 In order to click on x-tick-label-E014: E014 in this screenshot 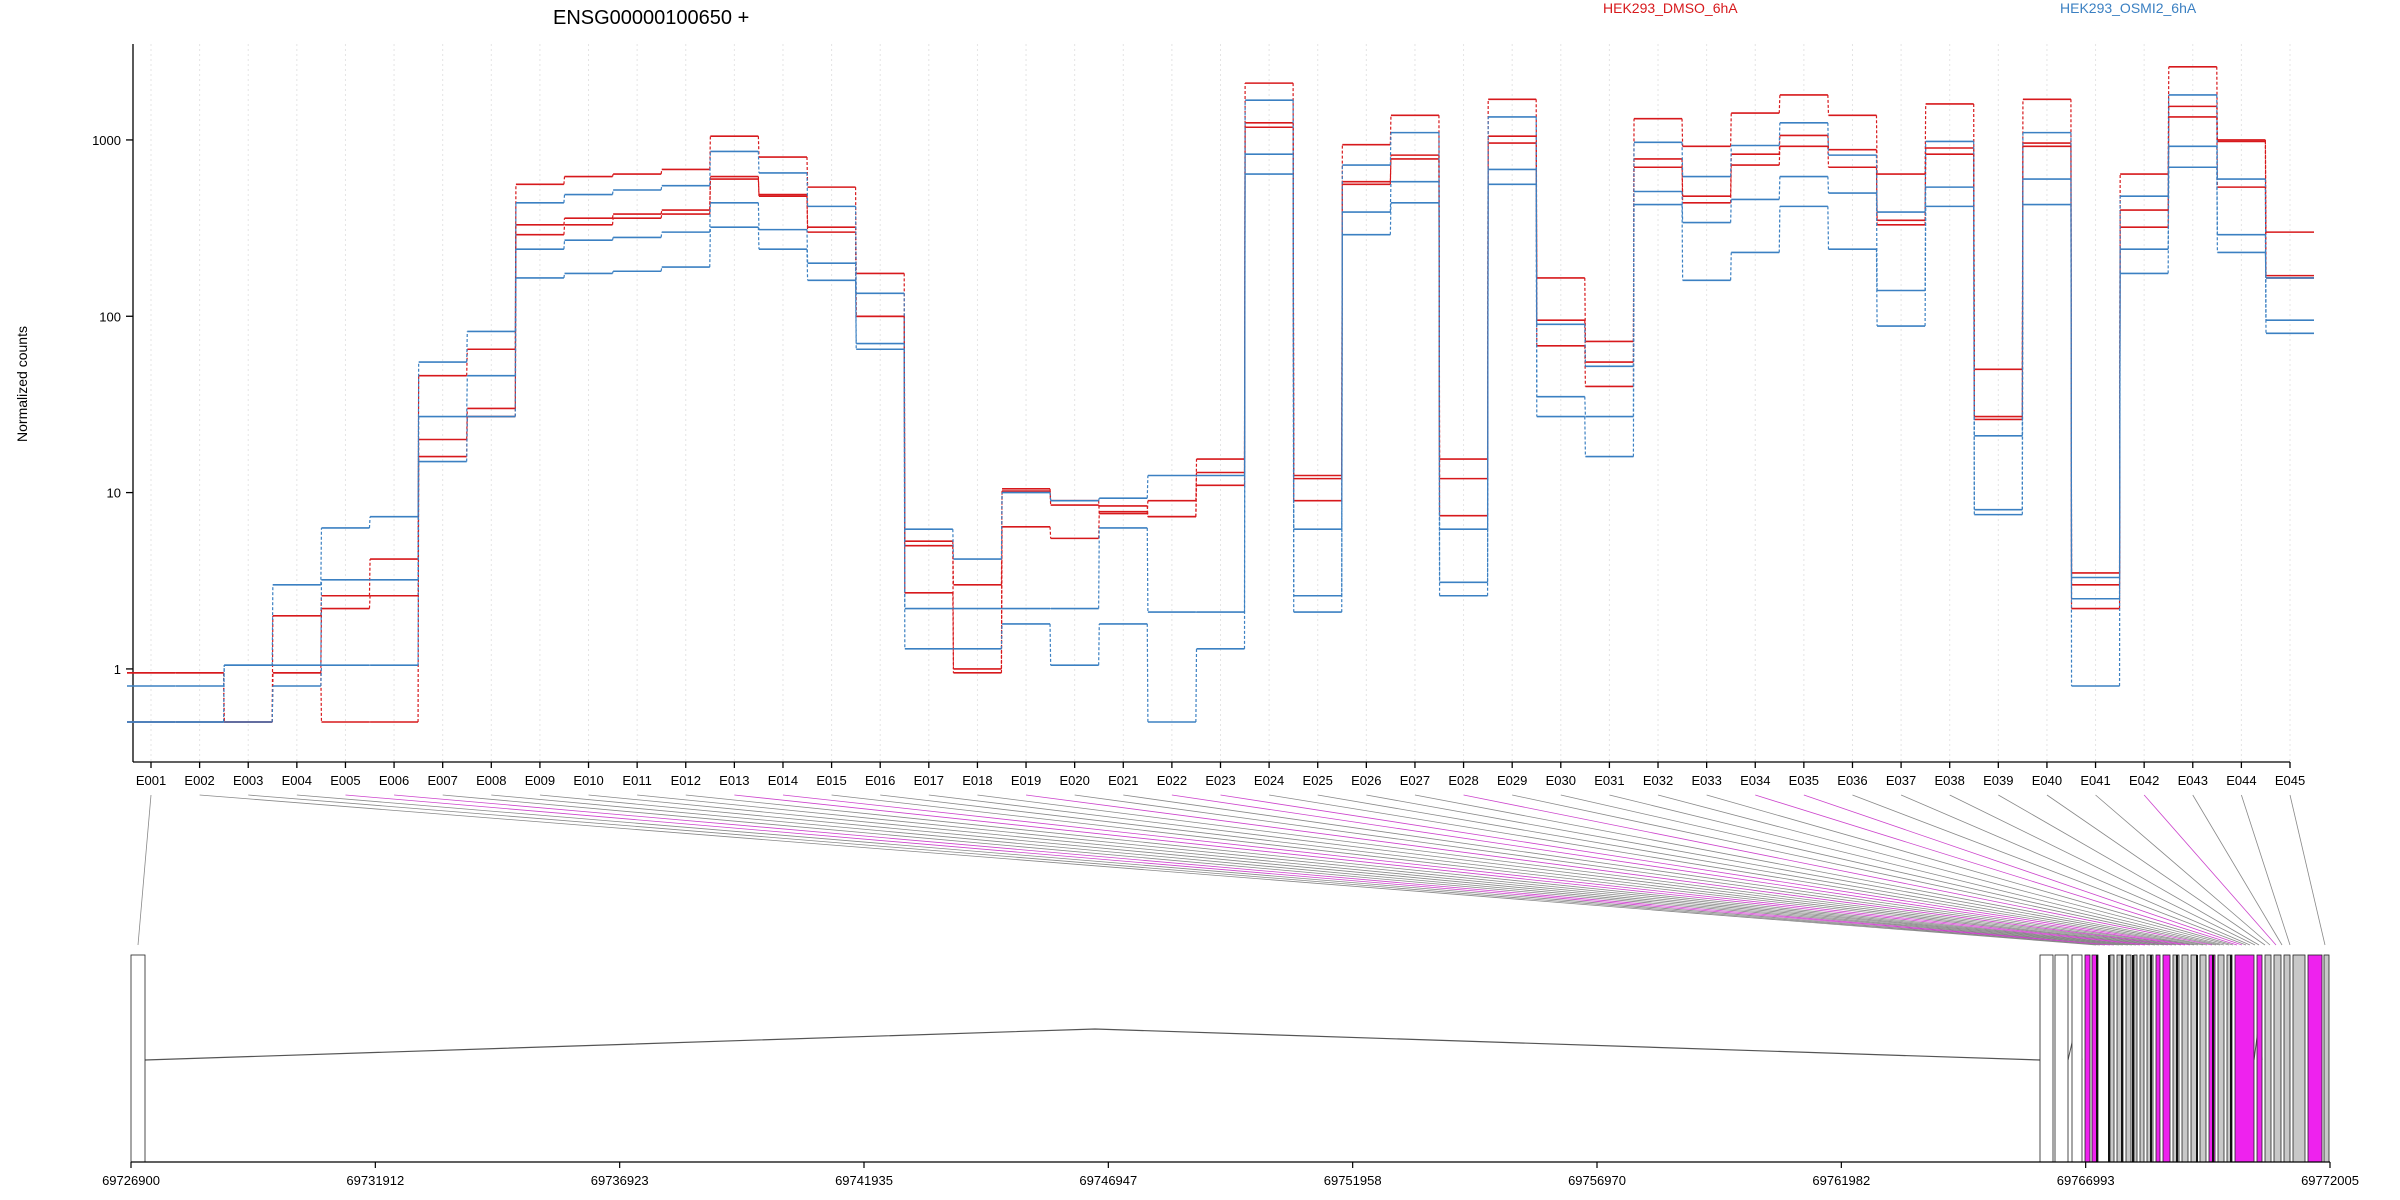, I will do `click(783, 780)`.